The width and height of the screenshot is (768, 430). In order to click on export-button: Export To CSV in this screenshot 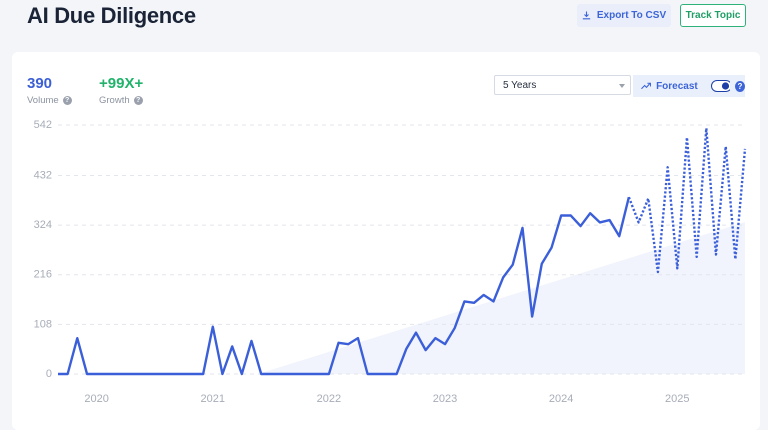, I will do `click(624, 15)`.